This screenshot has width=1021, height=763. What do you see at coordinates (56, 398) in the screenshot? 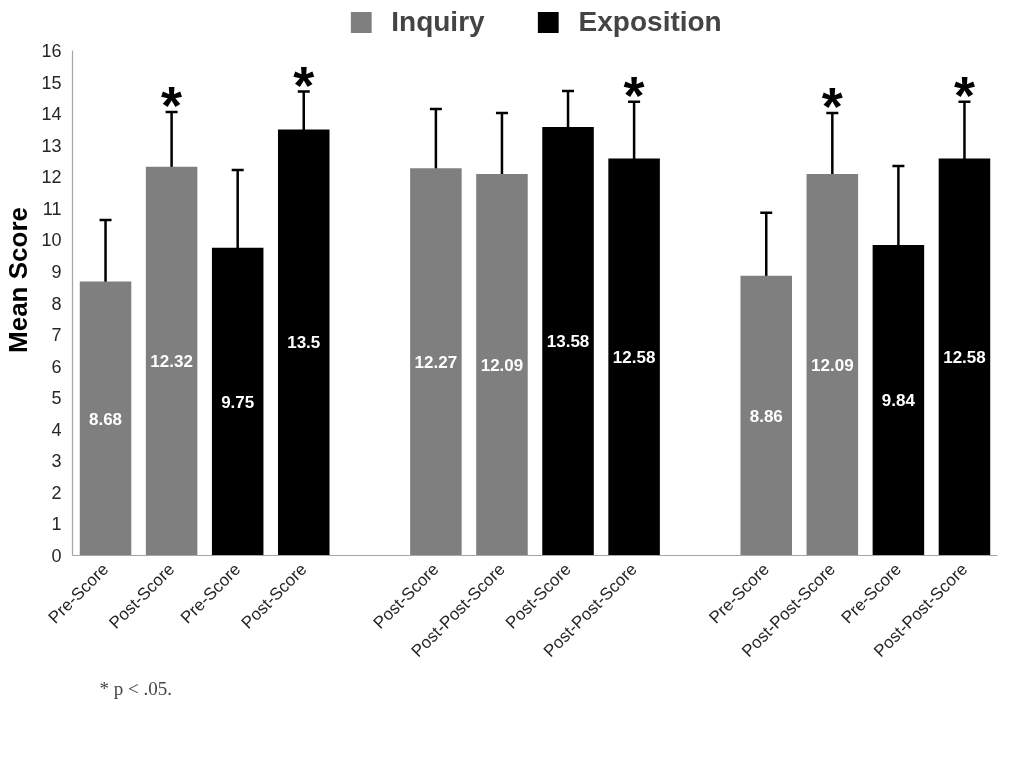
I see `y-tick-label: 5` at bounding box center [56, 398].